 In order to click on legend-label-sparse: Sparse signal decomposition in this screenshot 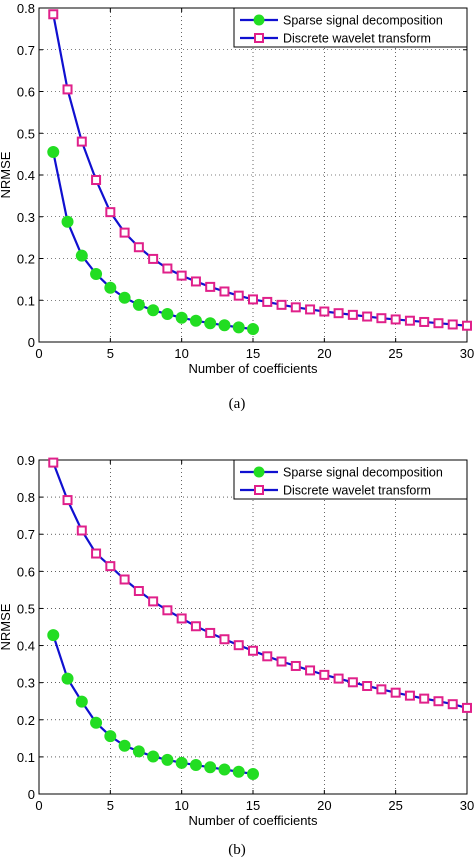, I will do `click(363, 21)`.